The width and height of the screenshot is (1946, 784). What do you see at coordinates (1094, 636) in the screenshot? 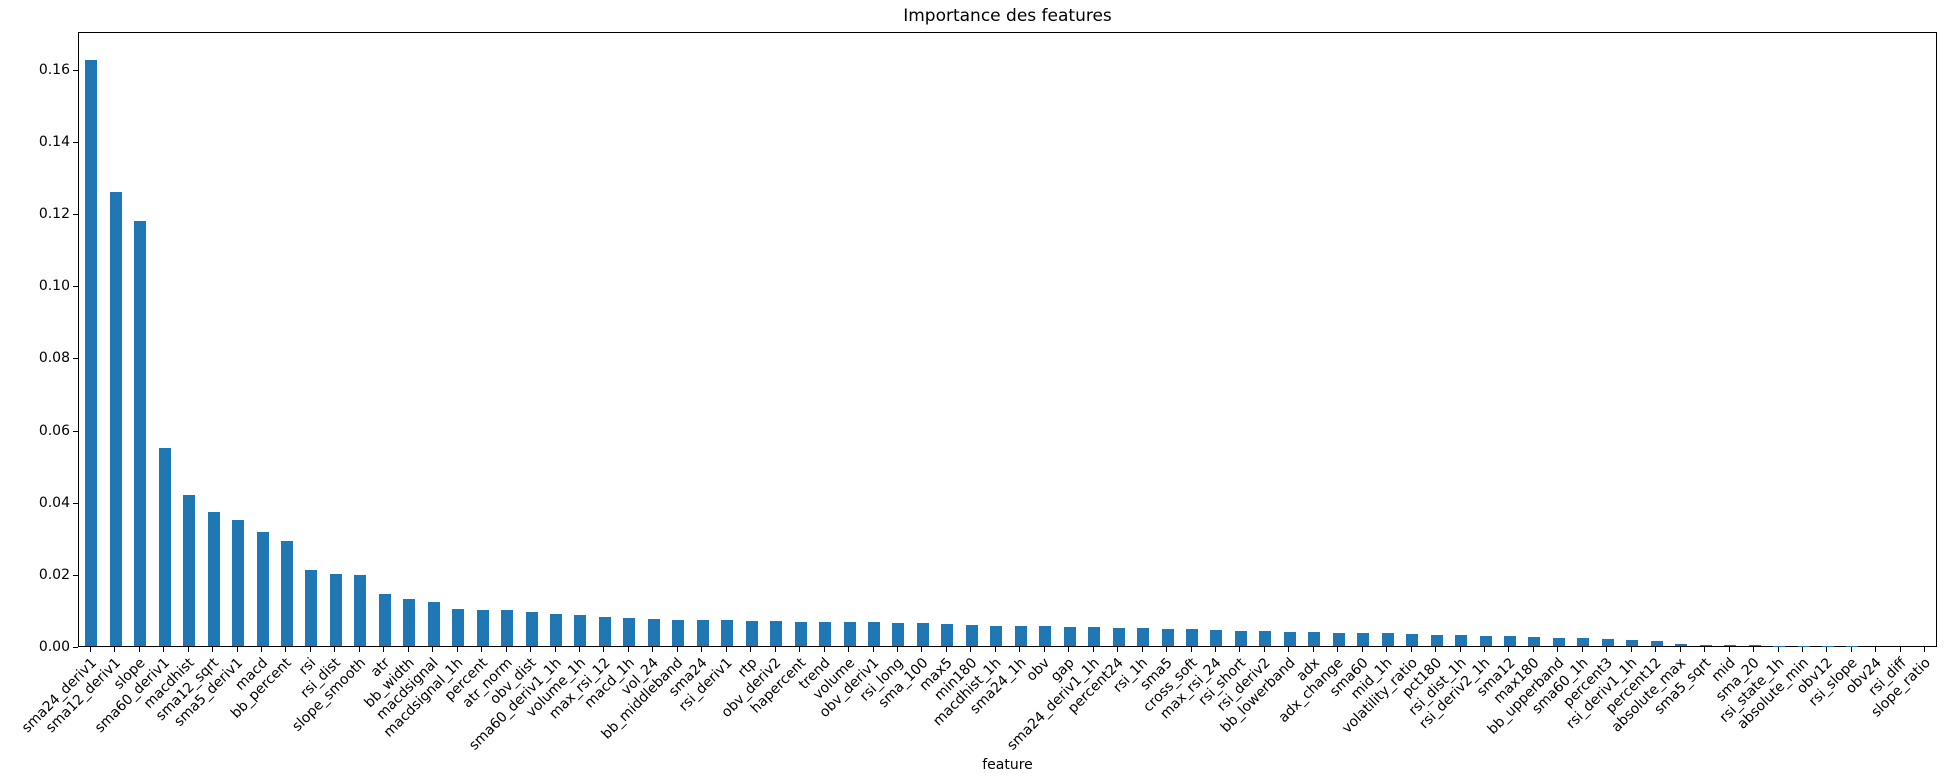
I see `bar-sma24_deriv1_1h` at bounding box center [1094, 636].